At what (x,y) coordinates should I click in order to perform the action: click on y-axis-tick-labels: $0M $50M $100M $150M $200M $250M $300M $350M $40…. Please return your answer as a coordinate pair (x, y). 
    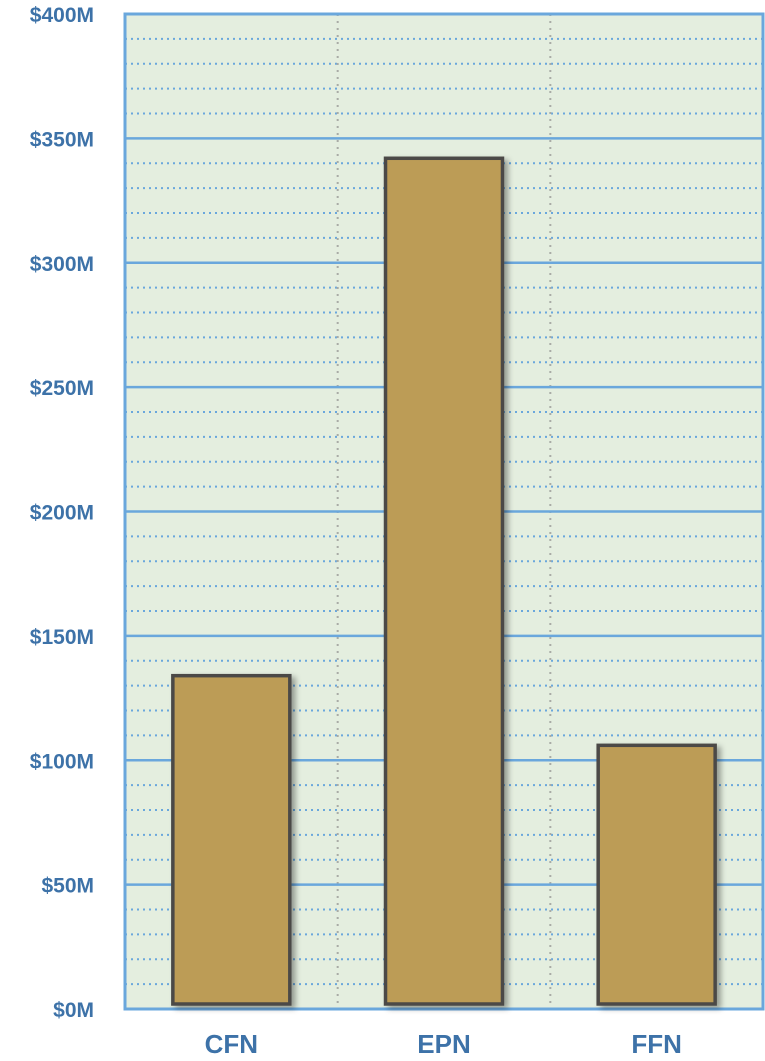
    Looking at the image, I should click on (62, 513).